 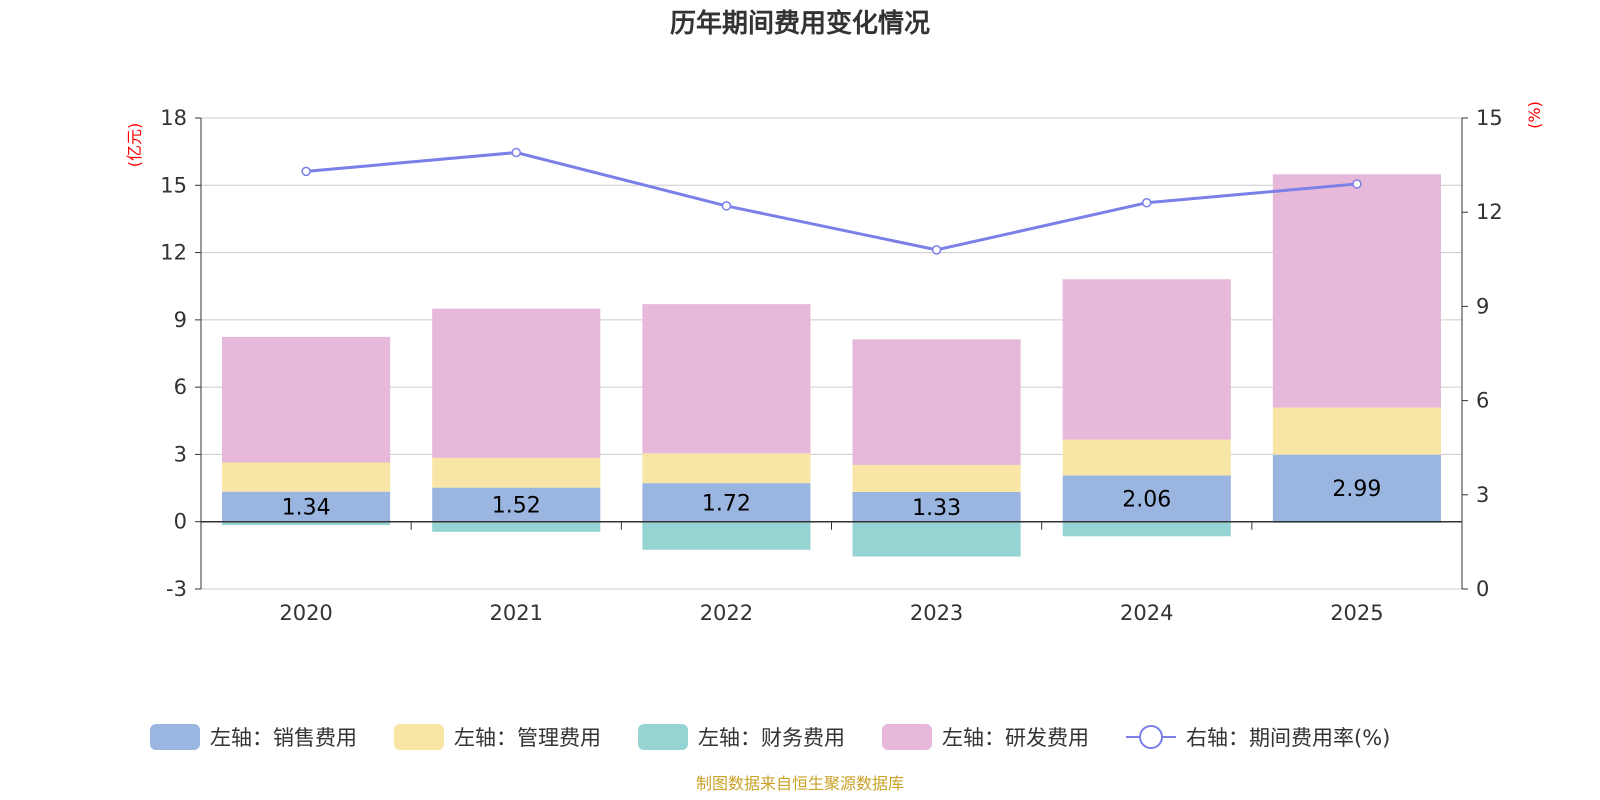 What do you see at coordinates (516, 613) in the screenshot?
I see `x-axis-tick-label: 2021` at bounding box center [516, 613].